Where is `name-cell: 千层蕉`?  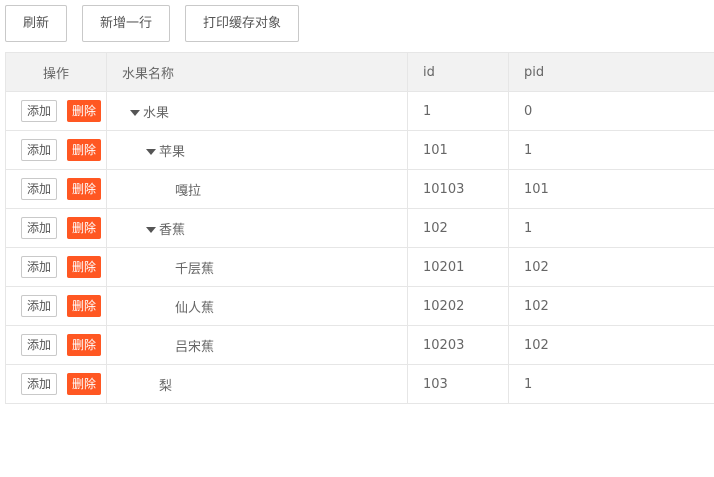 name-cell: 千层蕉 is located at coordinates (257, 267).